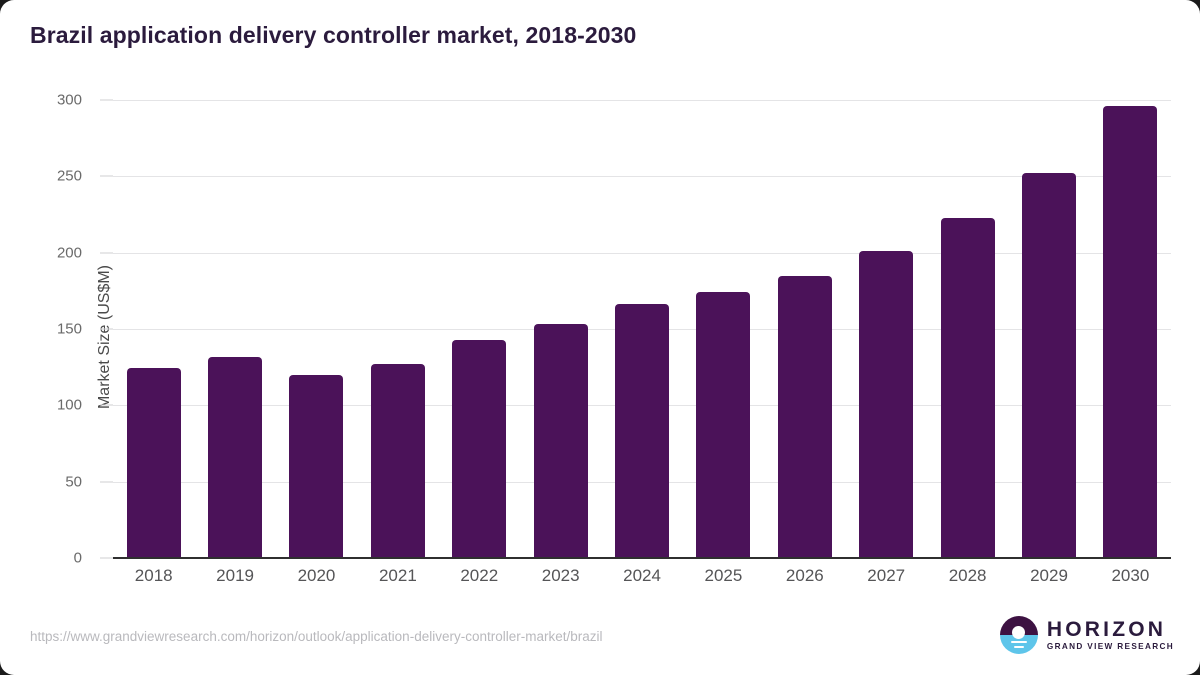  I want to click on x-axis-tick-label: 2028, so click(967, 575).